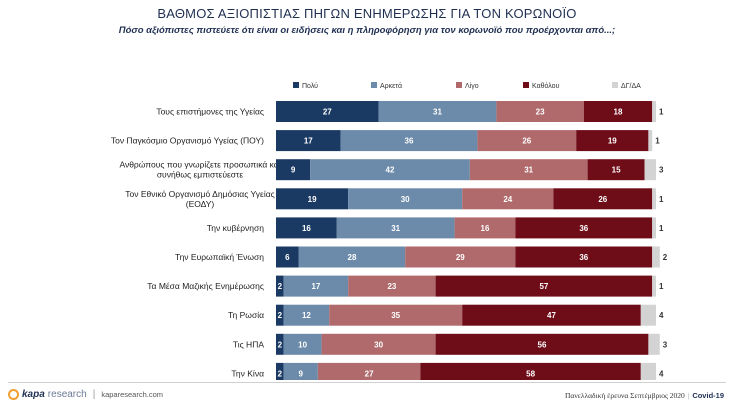 The image size is (734, 412). What do you see at coordinates (472, 86) in the screenshot?
I see `legend-label-3: Λίγο` at bounding box center [472, 86].